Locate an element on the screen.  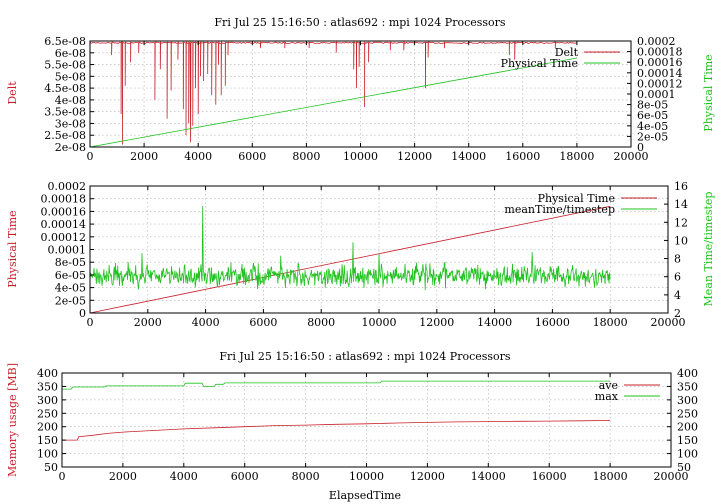
y-tick-label: 3e-08 is located at coordinates (70, 123).